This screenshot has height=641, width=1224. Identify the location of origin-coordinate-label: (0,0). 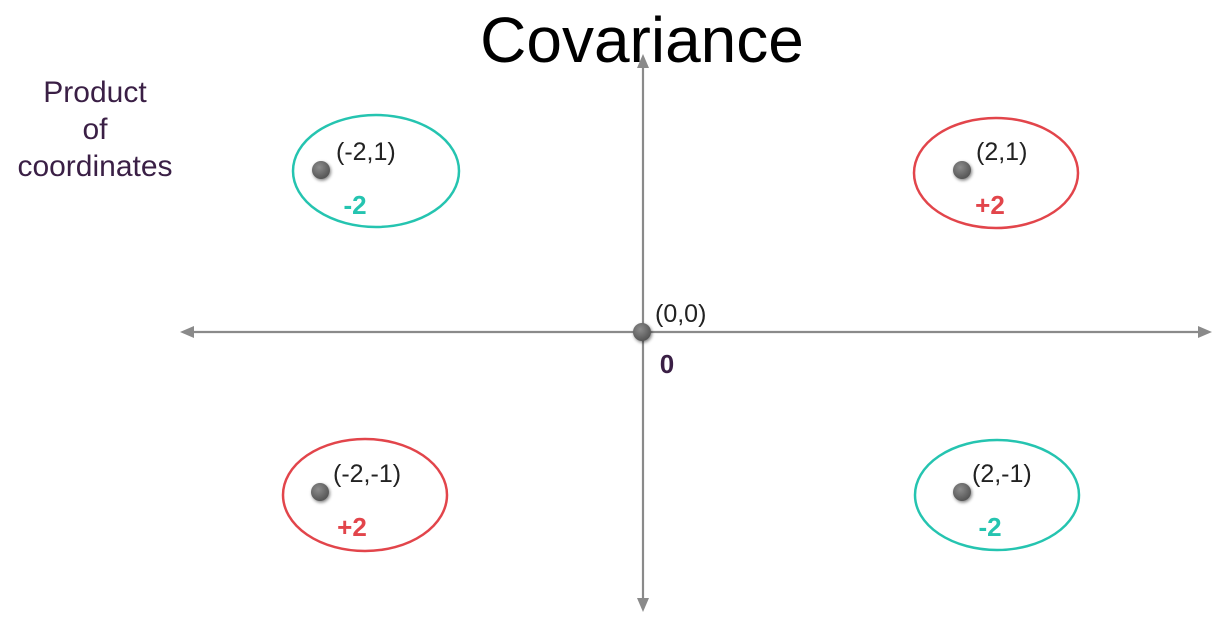
(680, 314).